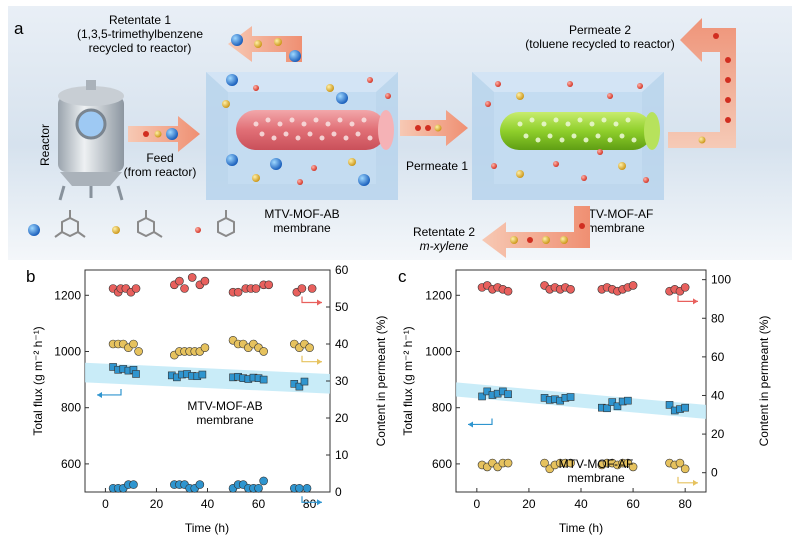 This screenshot has width=799, height=544. Describe the element at coordinates (342, 455) in the screenshot. I see `y-right-tick-label: 10` at that location.